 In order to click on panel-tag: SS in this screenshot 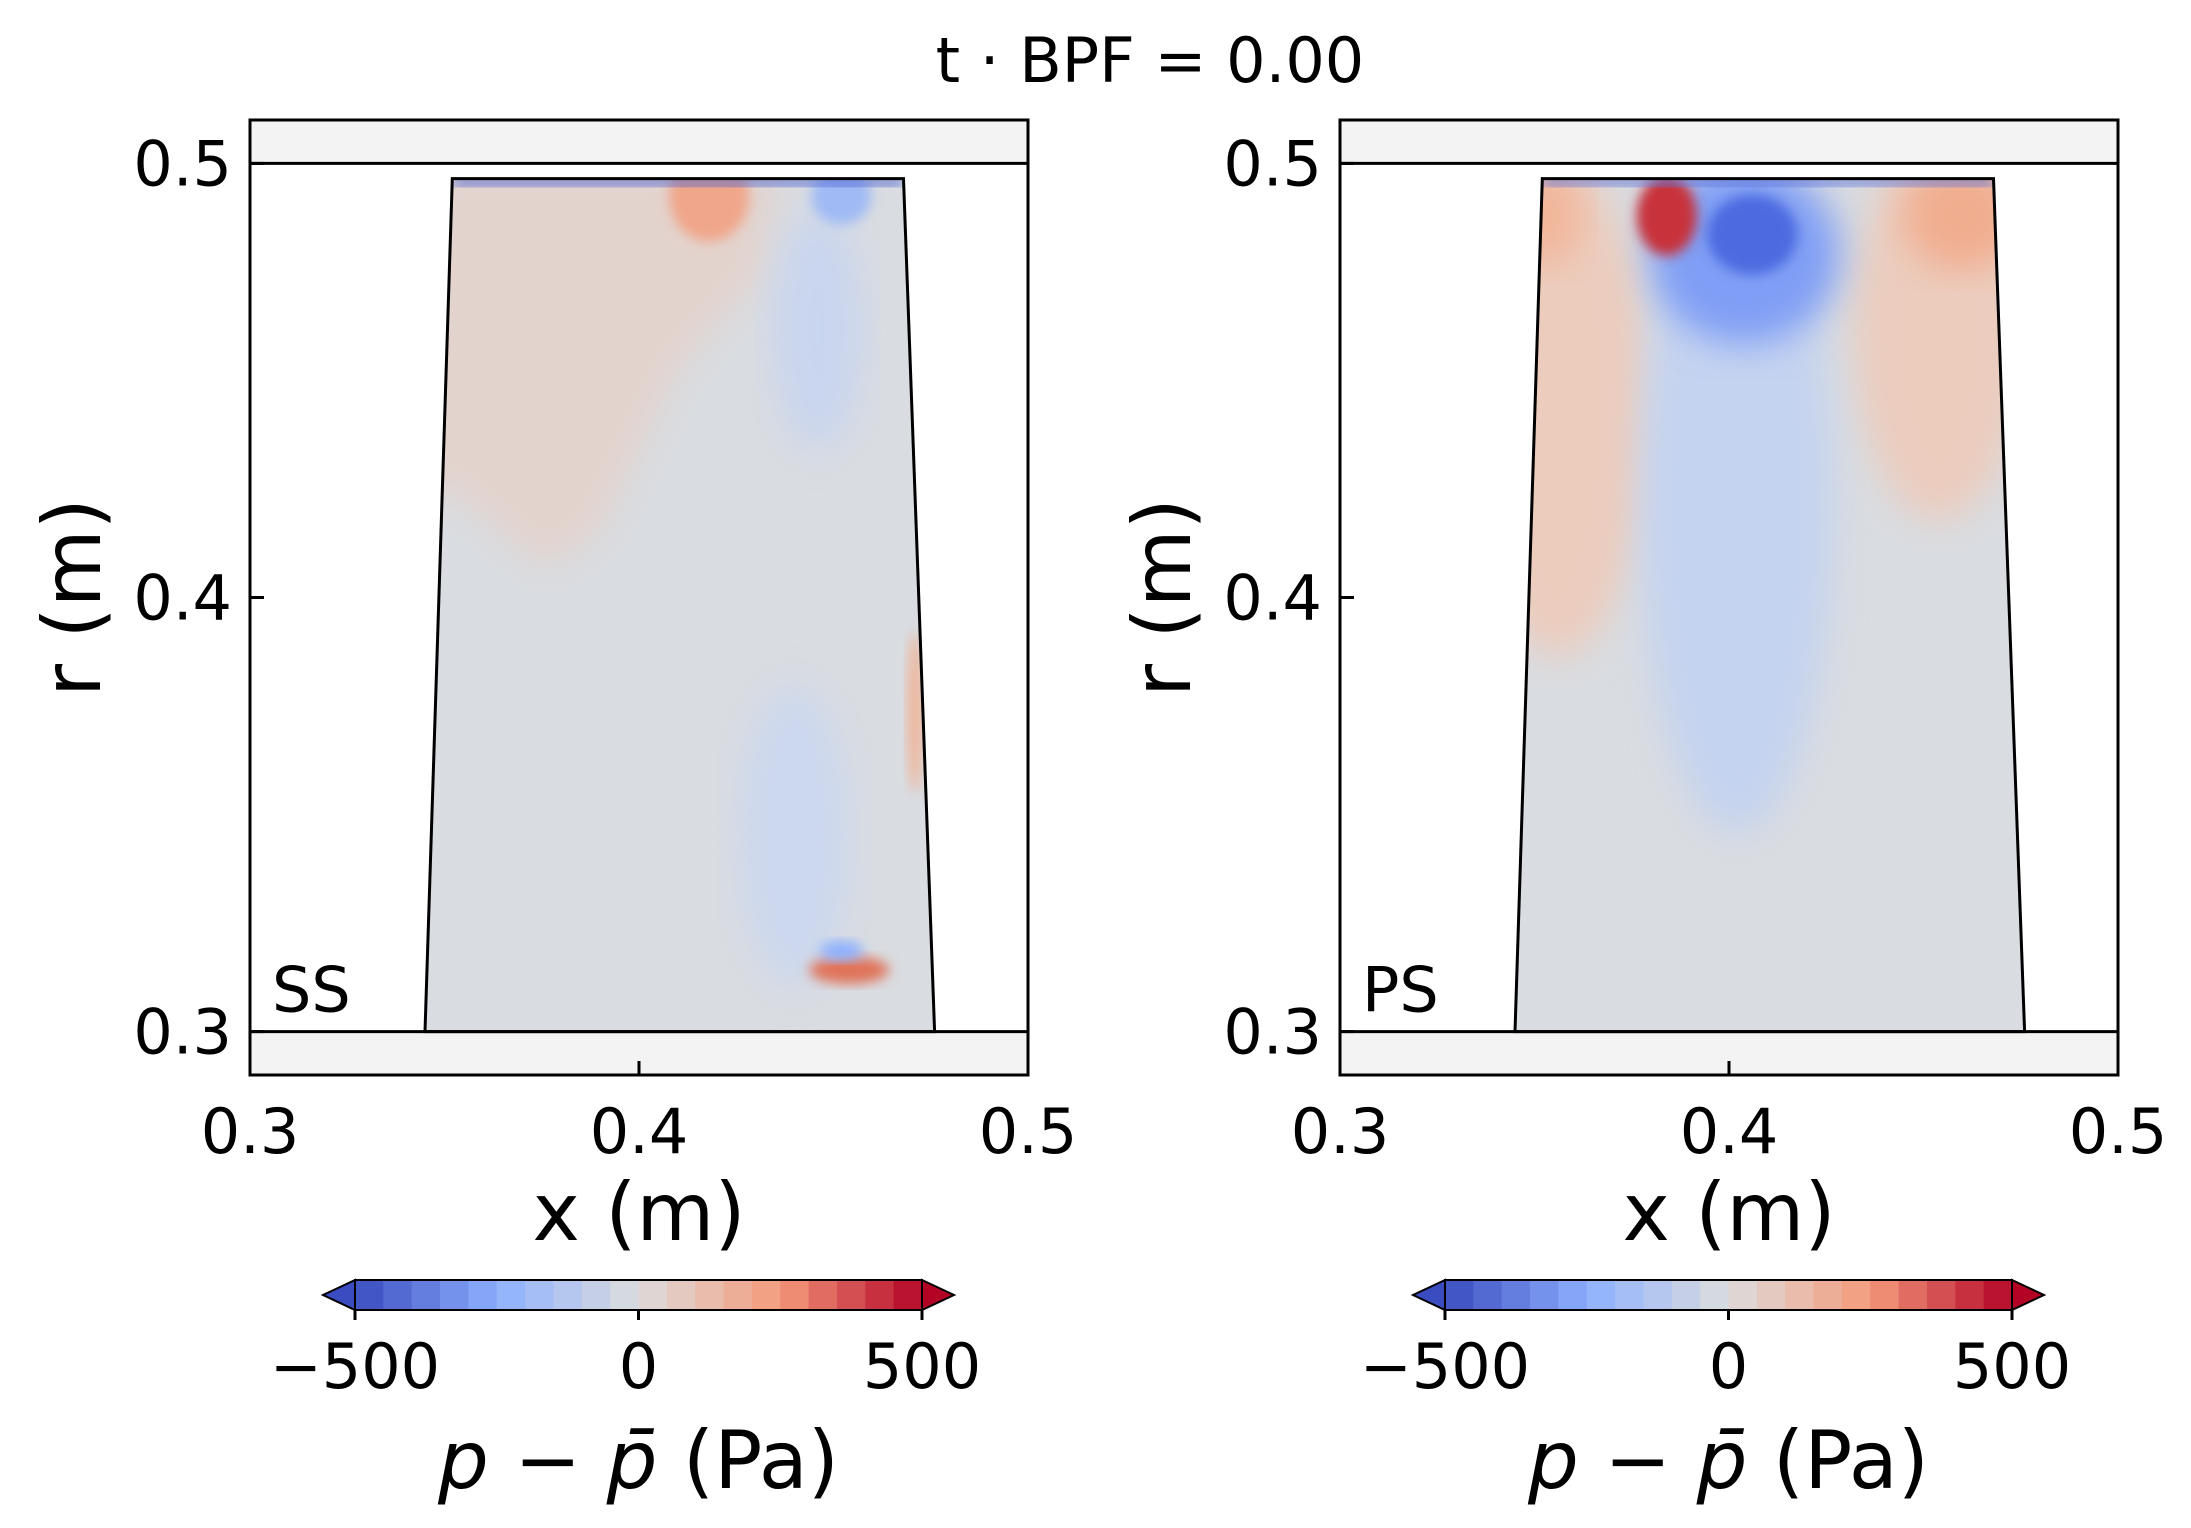, I will do `click(311, 990)`.